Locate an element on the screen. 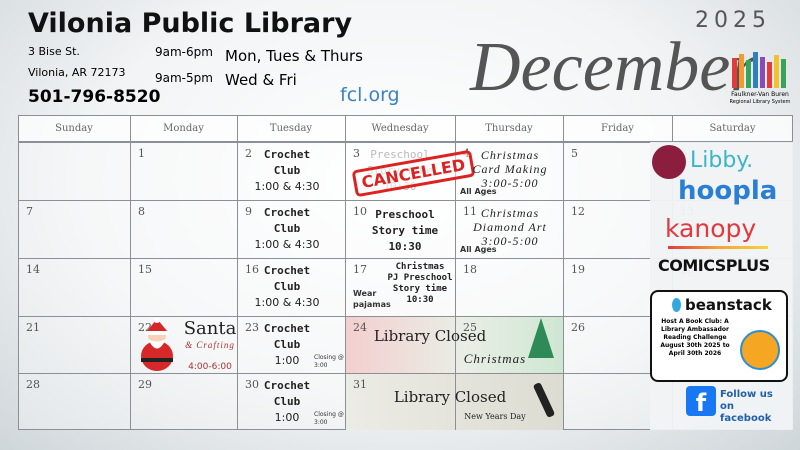 The height and width of the screenshot is (450, 800). tree is located at coordinates (541, 338).